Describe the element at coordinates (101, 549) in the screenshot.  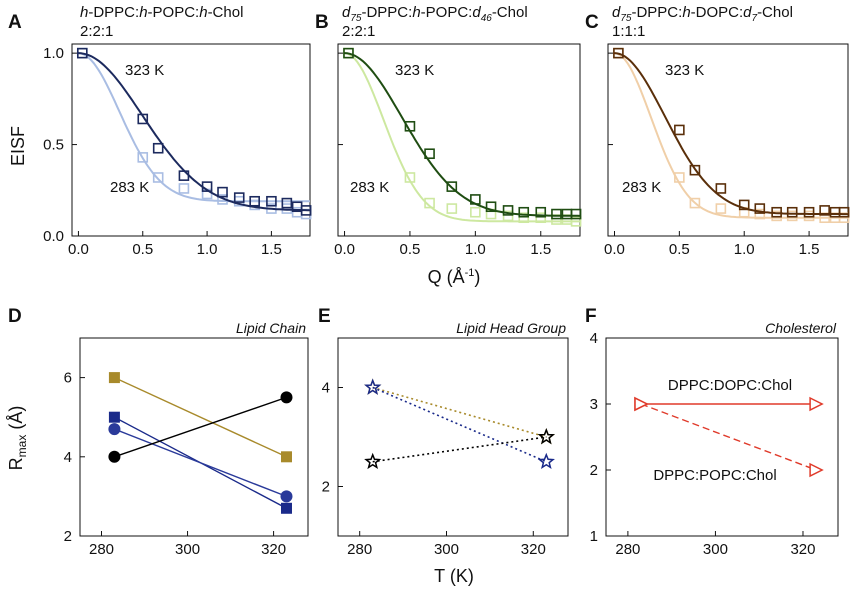
I see `x-tick-label-d: 280` at that location.